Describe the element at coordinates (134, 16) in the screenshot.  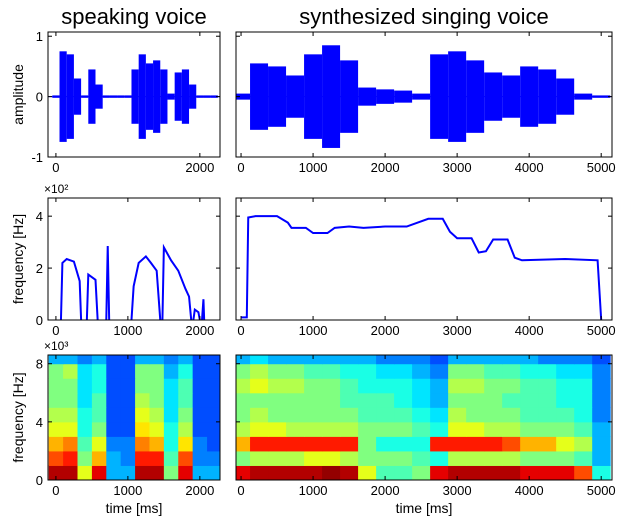
I see `column-title: speaking voice` at that location.